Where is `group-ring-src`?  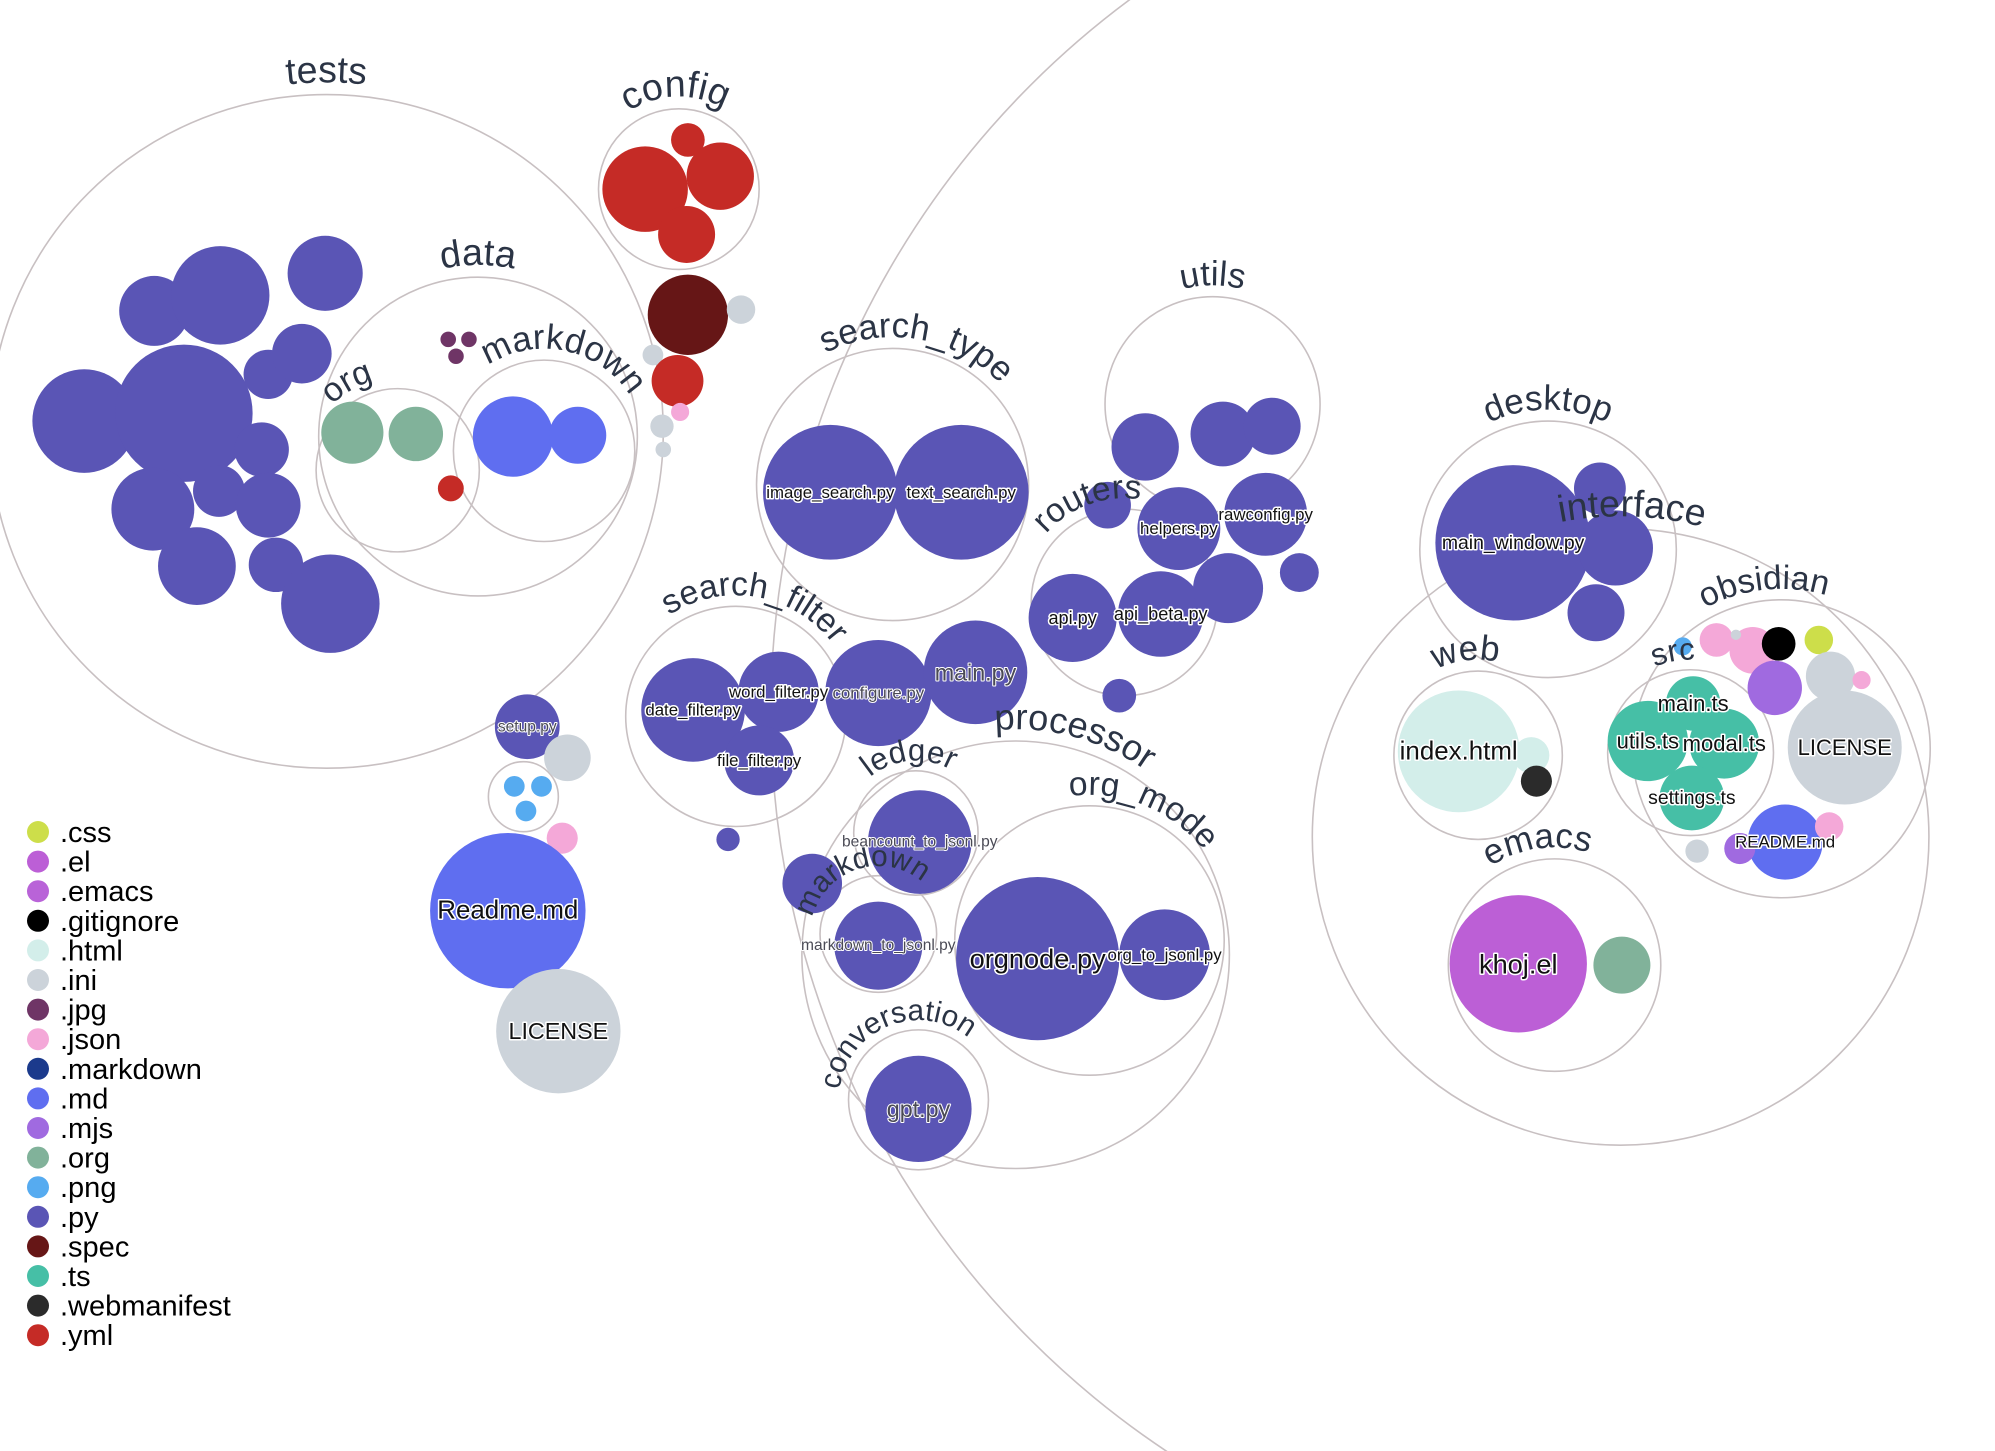 group-ring-src is located at coordinates (1690, 752).